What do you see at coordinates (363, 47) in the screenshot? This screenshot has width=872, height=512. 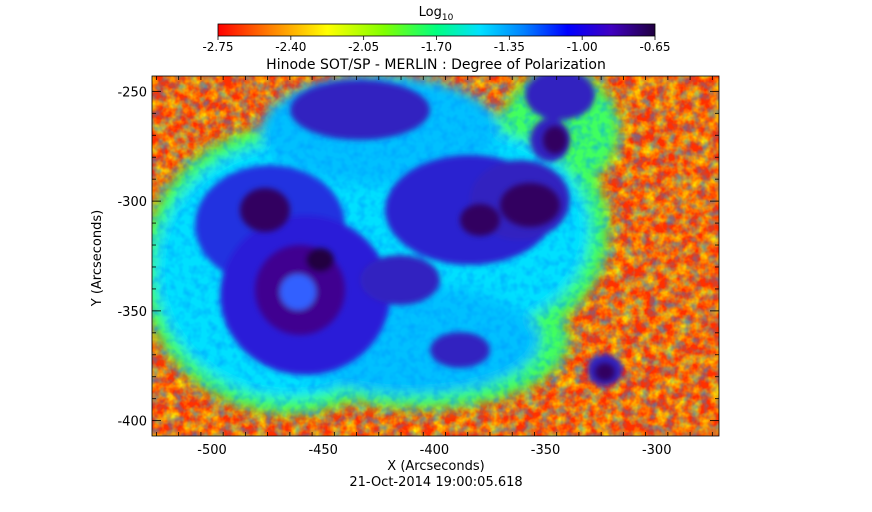 I see `colorbar-tick-label: -2.05` at bounding box center [363, 47].